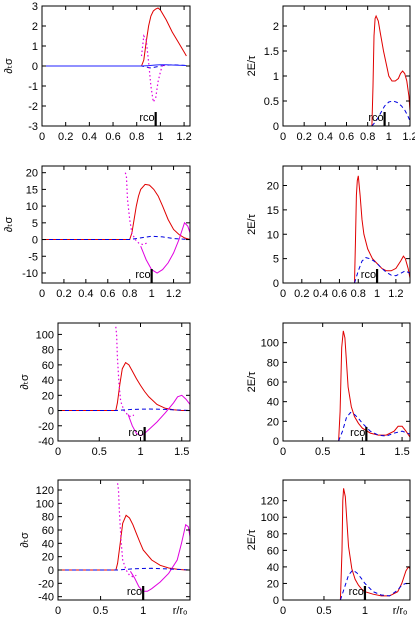 The image size is (415, 621). Describe the element at coordinates (33, 257) in the screenshot. I see `y-tick-label: -5` at that location.